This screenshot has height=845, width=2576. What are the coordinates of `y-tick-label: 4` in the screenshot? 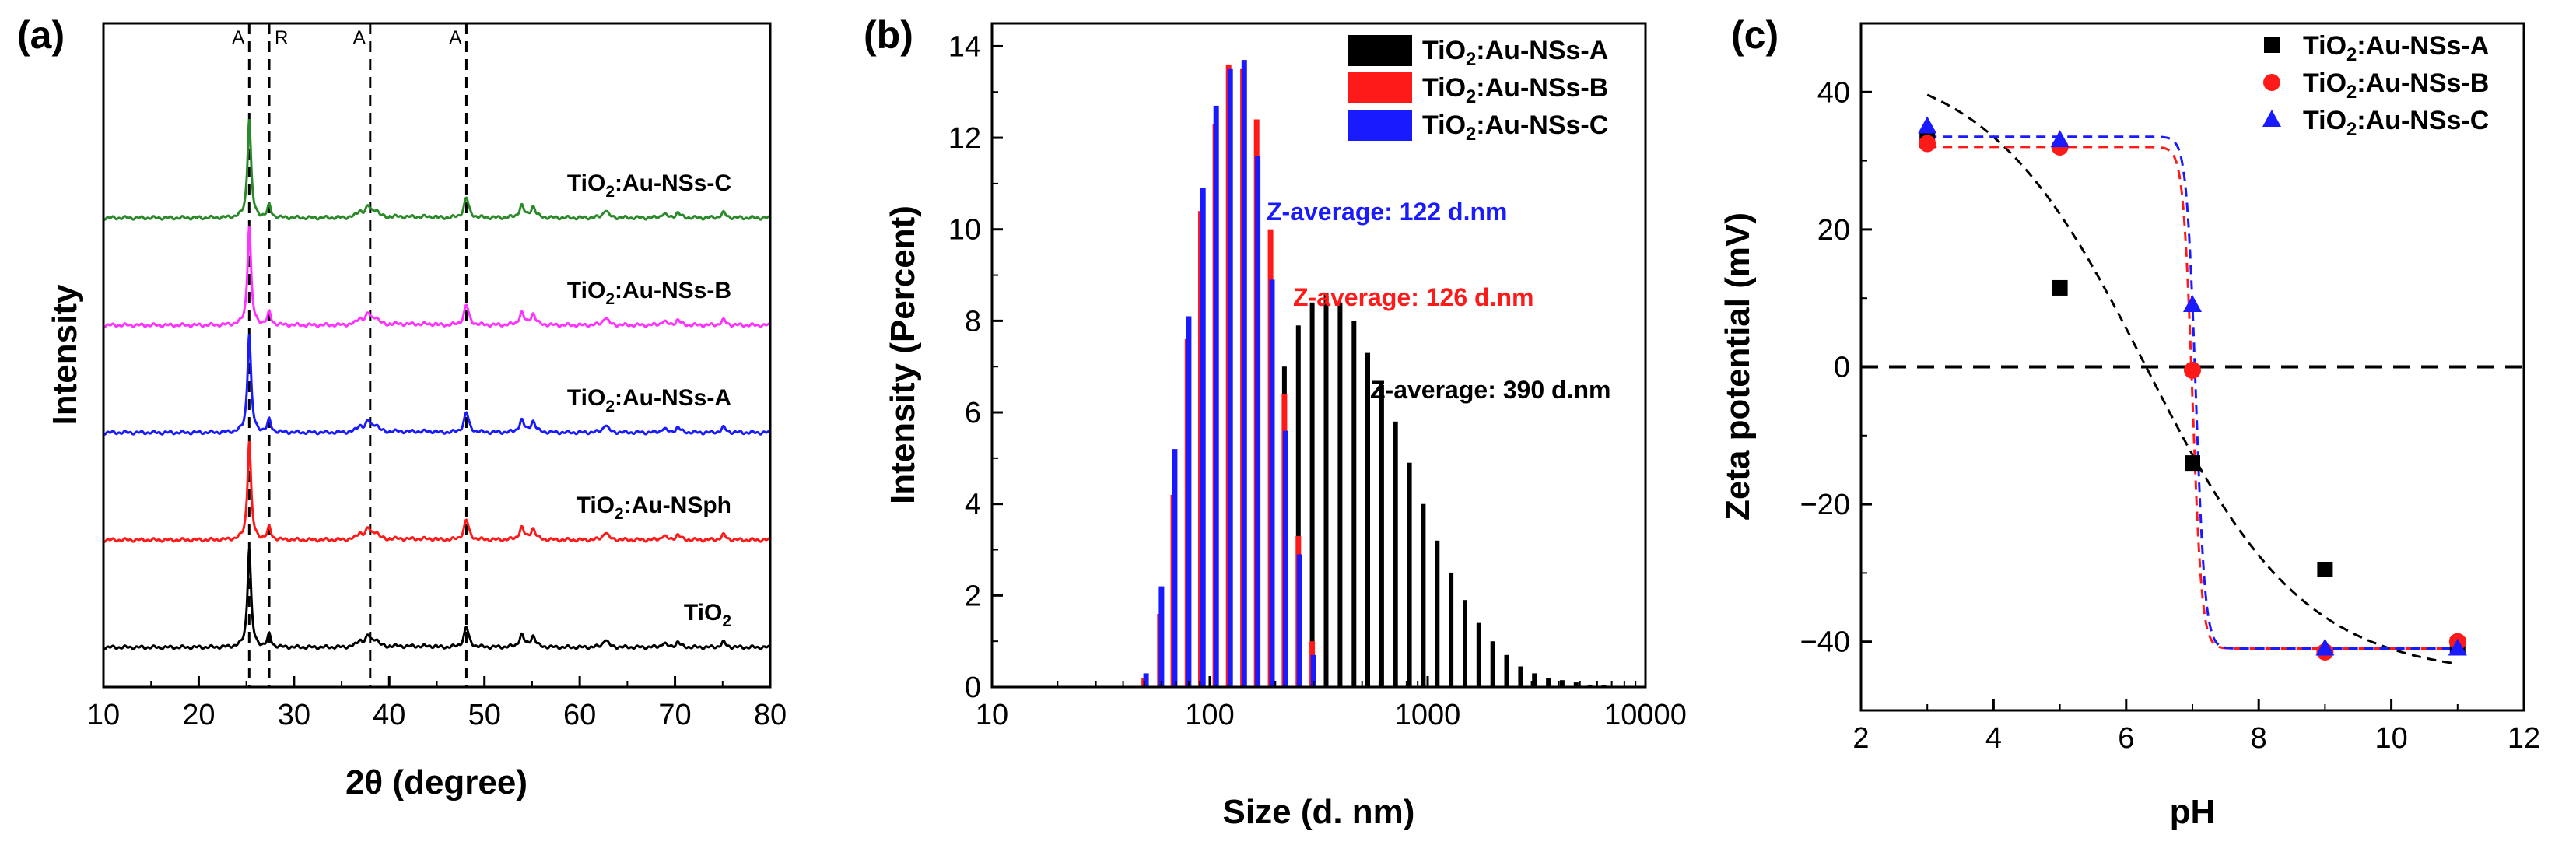 It's located at (973, 505).